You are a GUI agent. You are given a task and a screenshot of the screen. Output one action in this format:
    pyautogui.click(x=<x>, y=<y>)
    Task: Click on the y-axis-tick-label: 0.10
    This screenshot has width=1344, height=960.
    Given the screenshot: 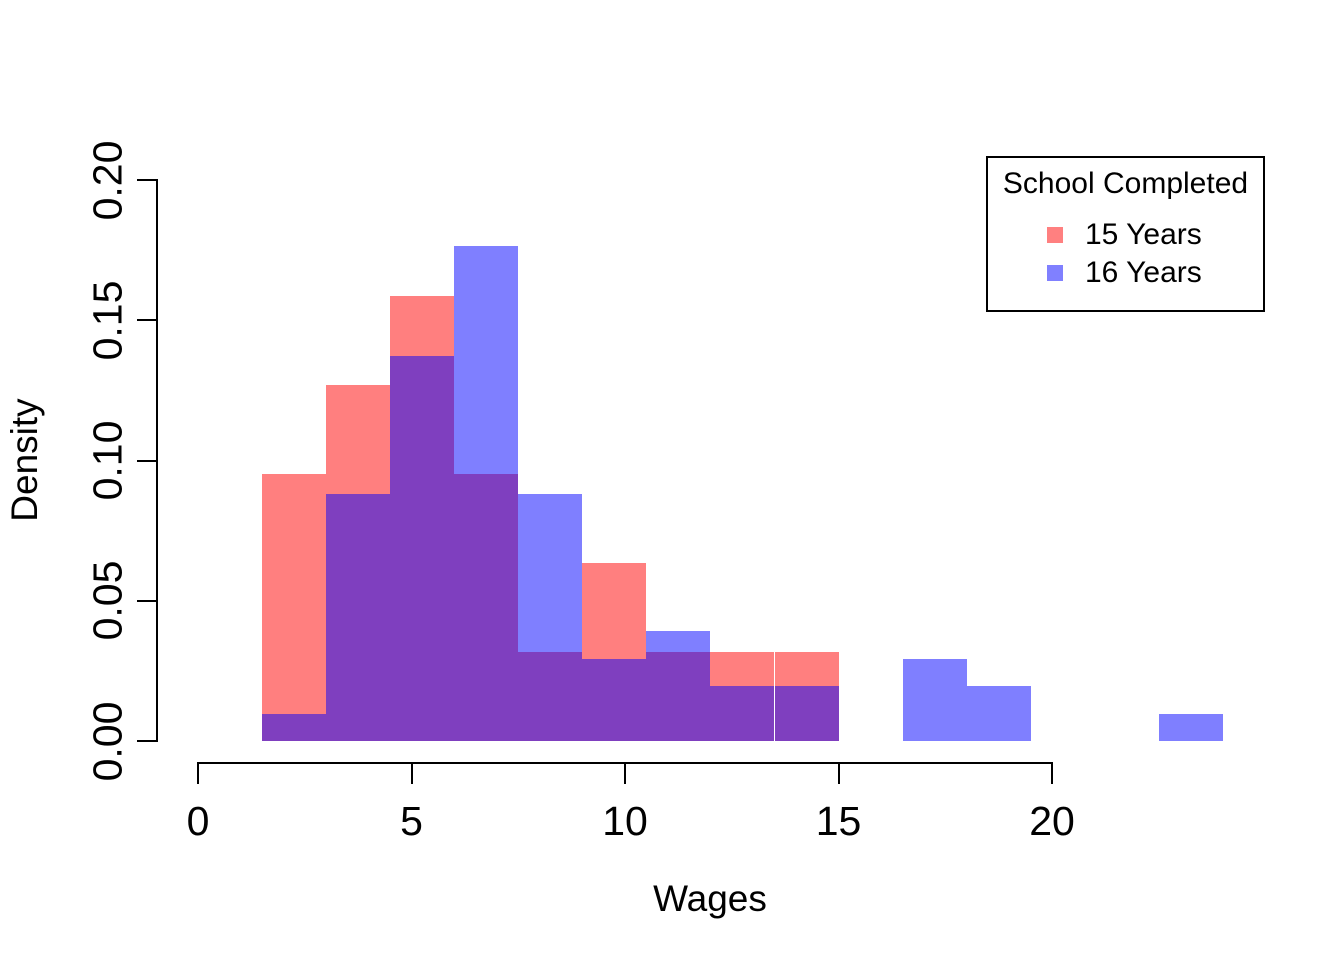 What is the action you would take?
    pyautogui.click(x=107, y=460)
    